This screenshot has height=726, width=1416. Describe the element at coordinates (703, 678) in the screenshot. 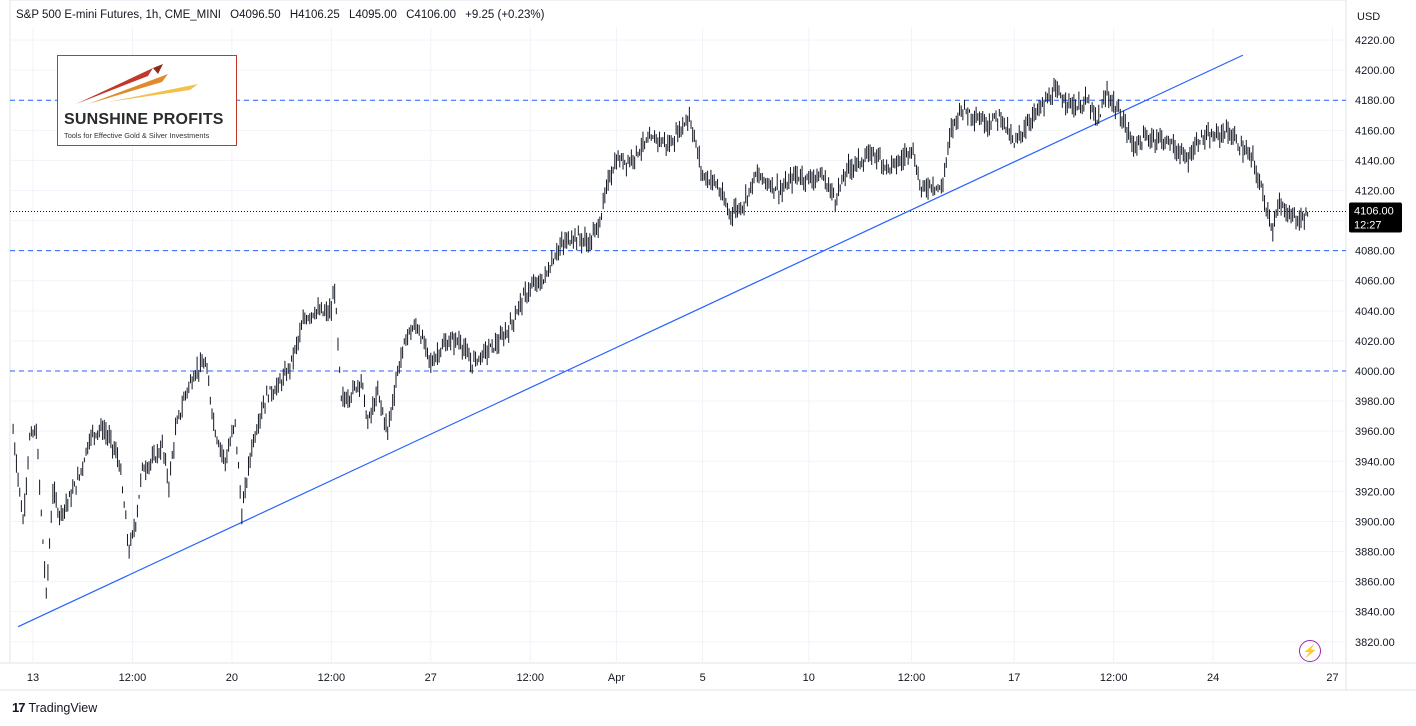

I see `x-tick-label: 5` at that location.